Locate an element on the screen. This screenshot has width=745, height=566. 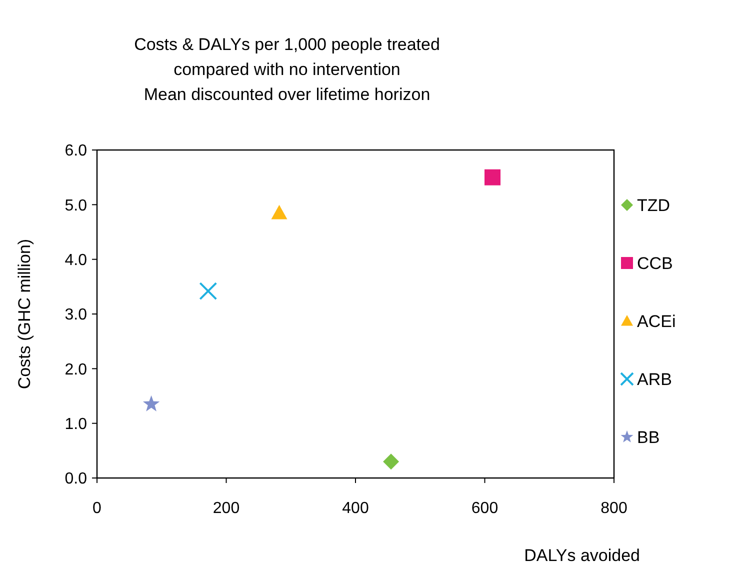
y-tick-label: 3.0 is located at coordinates (76, 315).